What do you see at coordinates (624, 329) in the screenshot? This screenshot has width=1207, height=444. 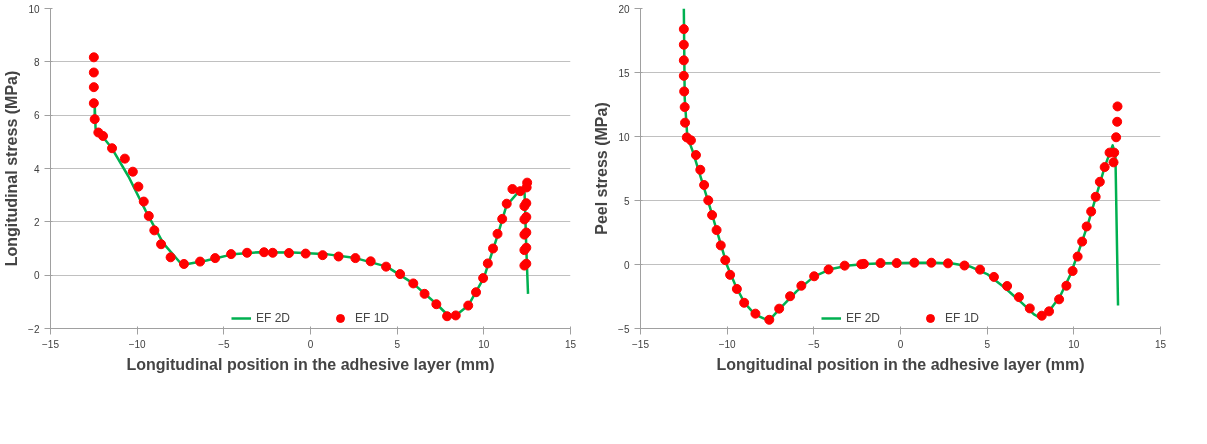 I see `y-tick-label: −5` at bounding box center [624, 329].